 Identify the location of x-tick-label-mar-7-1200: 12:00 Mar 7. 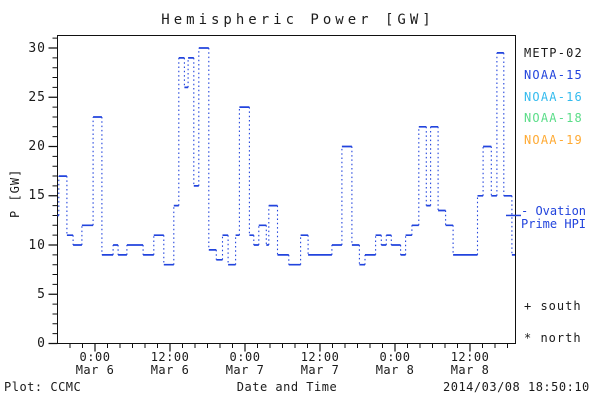
(320, 364).